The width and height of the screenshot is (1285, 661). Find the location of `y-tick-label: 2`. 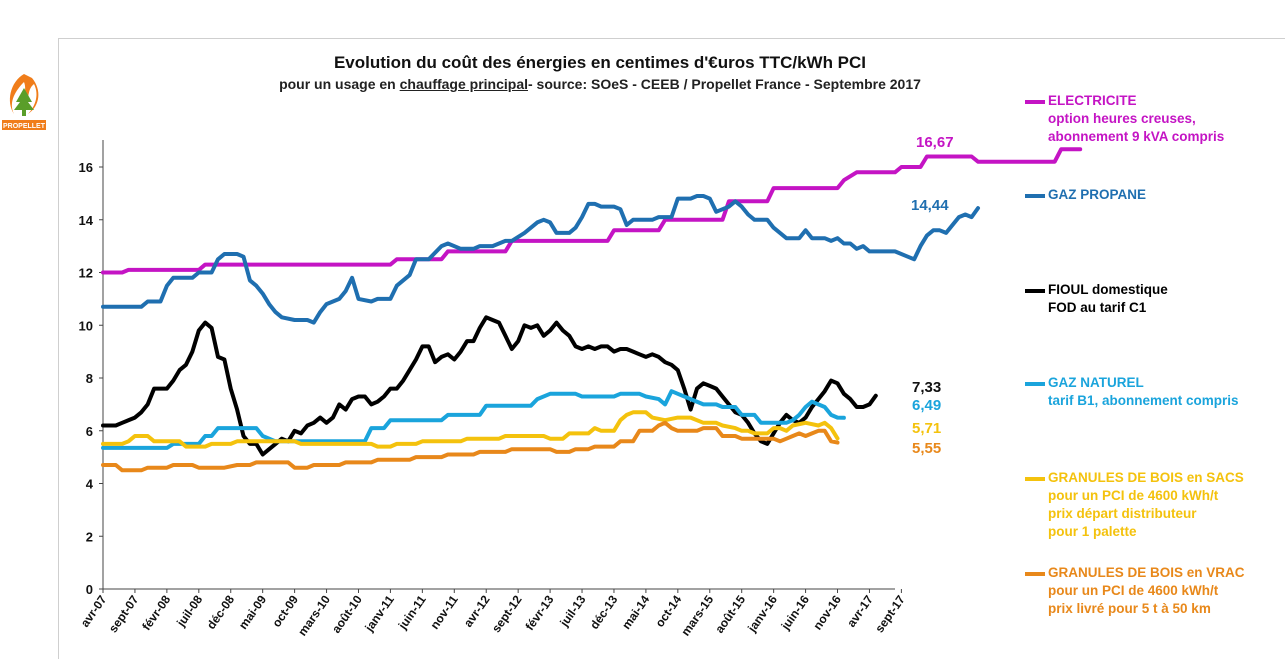

y-tick-label: 2 is located at coordinates (89, 536).